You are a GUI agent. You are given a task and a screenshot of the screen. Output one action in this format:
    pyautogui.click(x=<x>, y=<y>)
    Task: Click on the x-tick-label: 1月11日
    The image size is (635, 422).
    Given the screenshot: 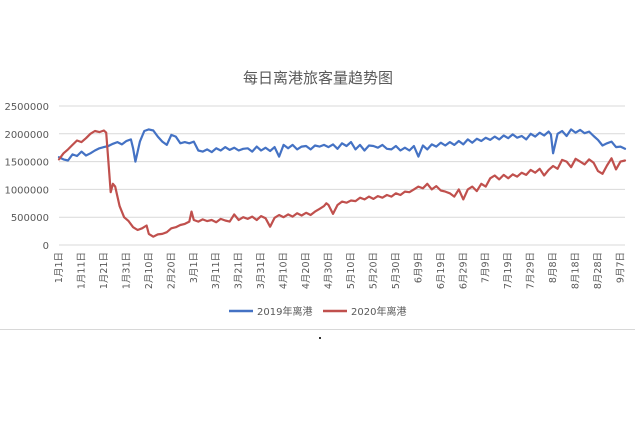 What is the action you would take?
    pyautogui.click(x=81, y=270)
    